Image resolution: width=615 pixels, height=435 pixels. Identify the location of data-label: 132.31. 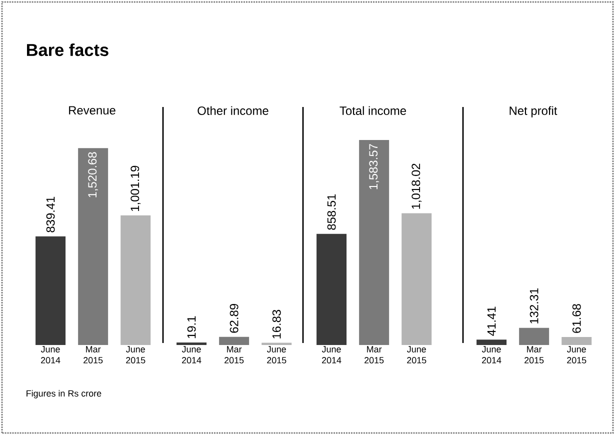
(534, 306).